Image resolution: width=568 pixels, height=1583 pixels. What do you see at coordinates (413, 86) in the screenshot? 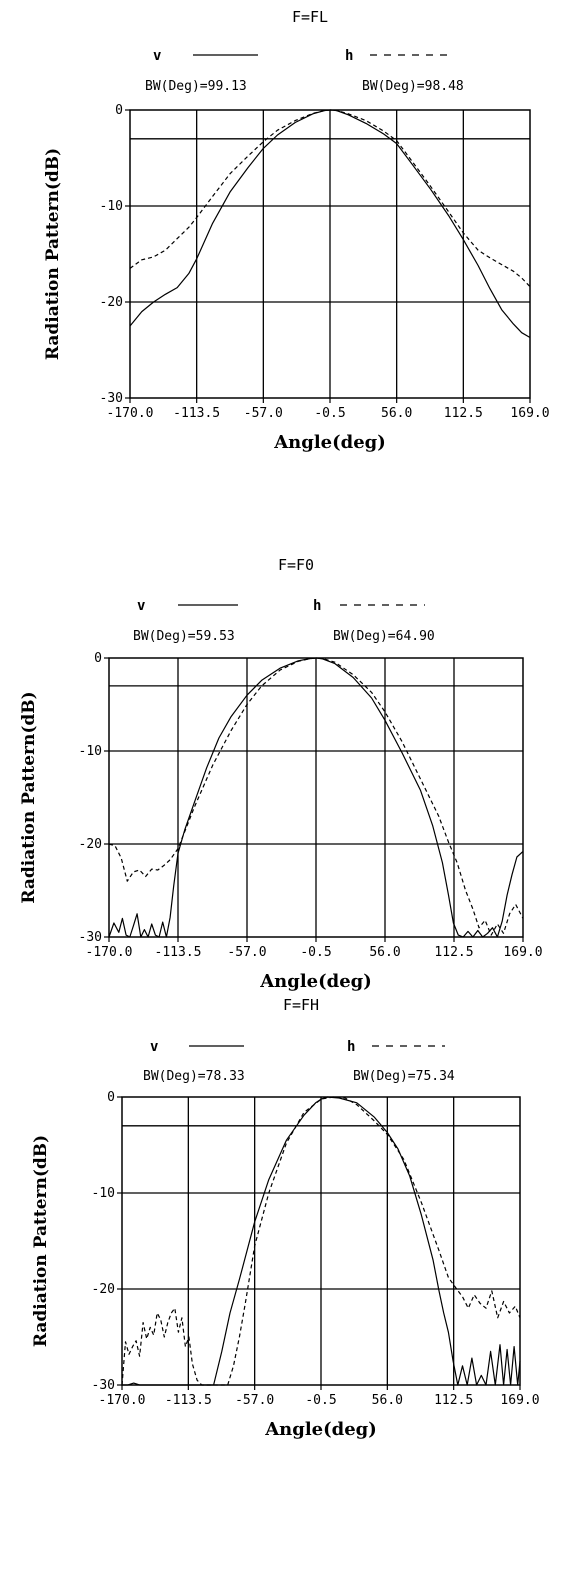
I see `beamwidth-label-h: BW(Deg)=98.48` at bounding box center [413, 86].